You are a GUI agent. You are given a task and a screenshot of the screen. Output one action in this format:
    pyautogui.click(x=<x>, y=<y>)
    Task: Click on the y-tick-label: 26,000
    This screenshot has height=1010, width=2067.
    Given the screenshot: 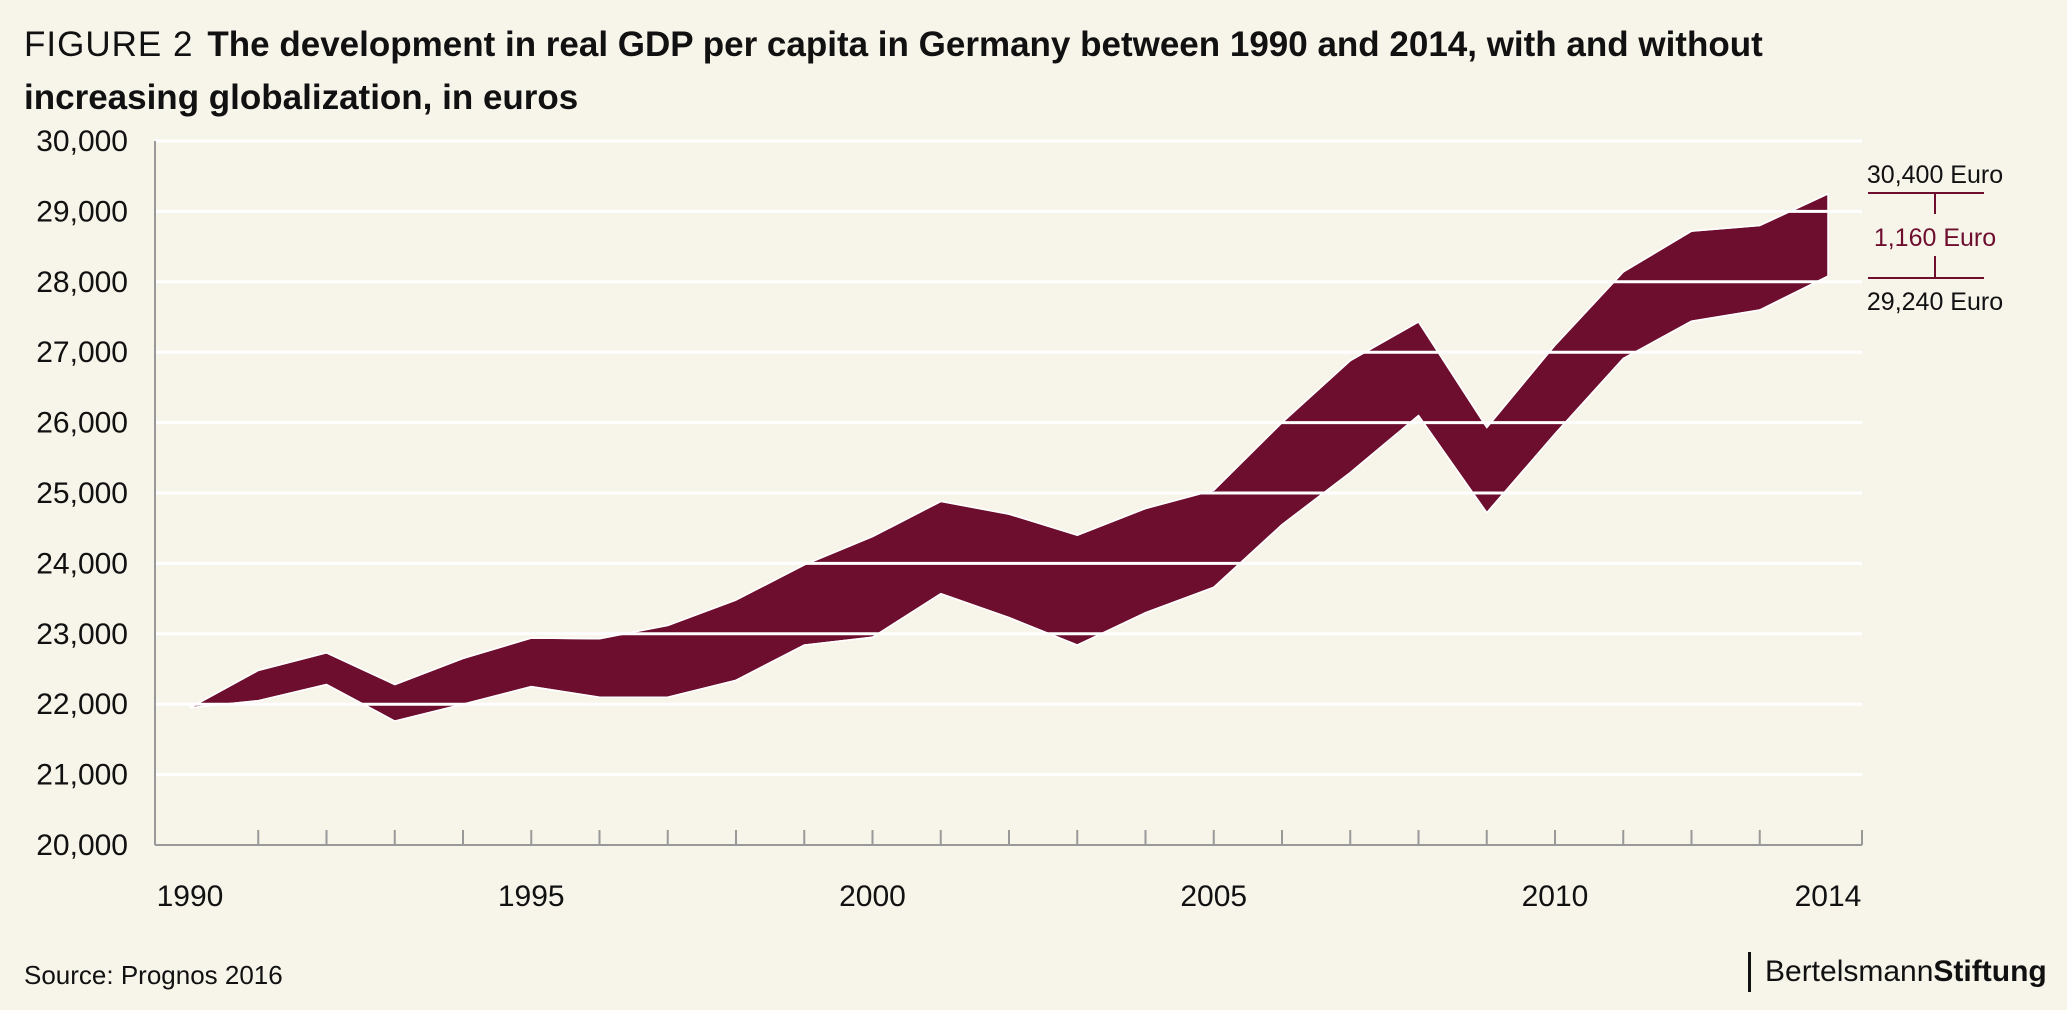 What is the action you would take?
    pyautogui.click(x=82, y=423)
    